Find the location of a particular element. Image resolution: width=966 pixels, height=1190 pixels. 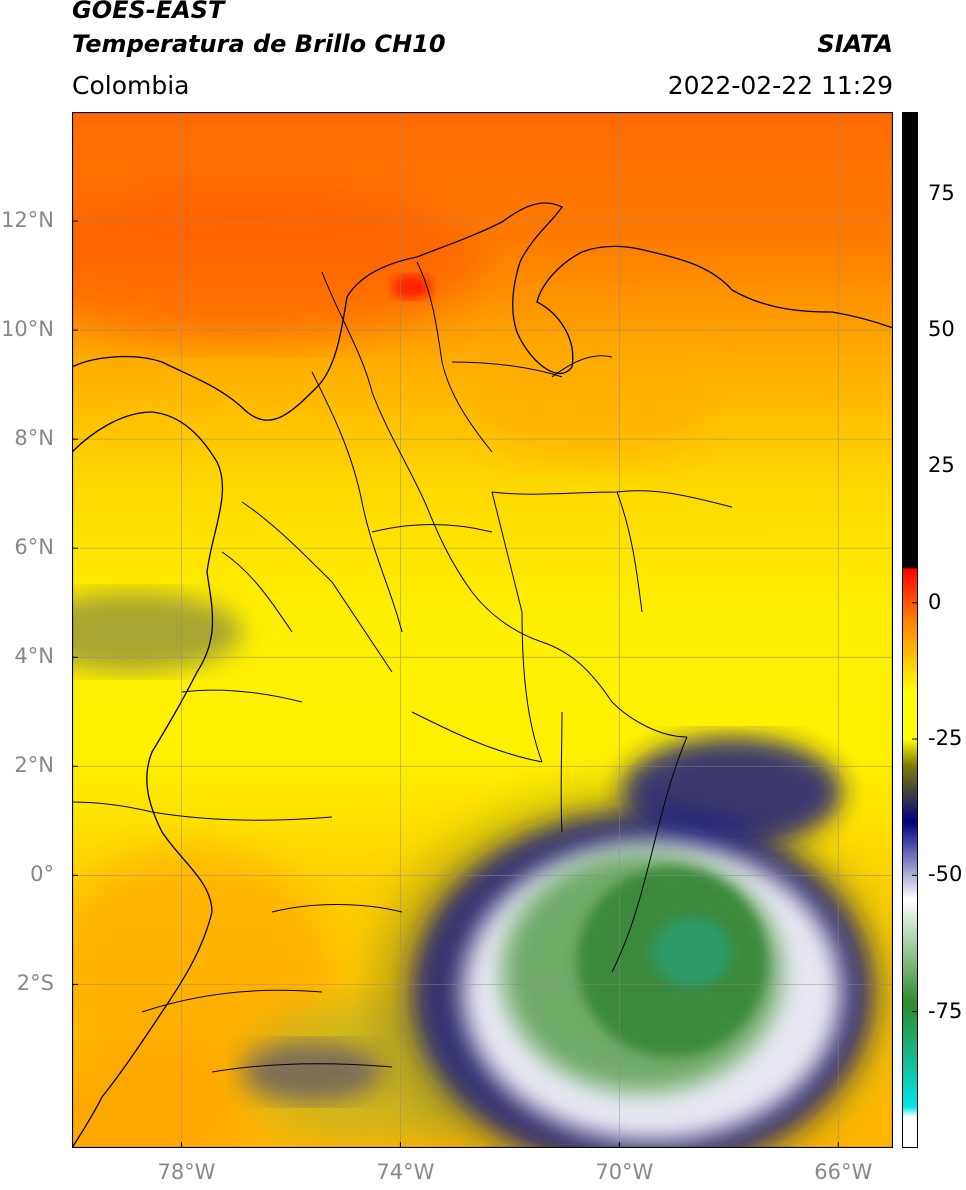

colorbar-tick-label: -50 is located at coordinates (945, 874).